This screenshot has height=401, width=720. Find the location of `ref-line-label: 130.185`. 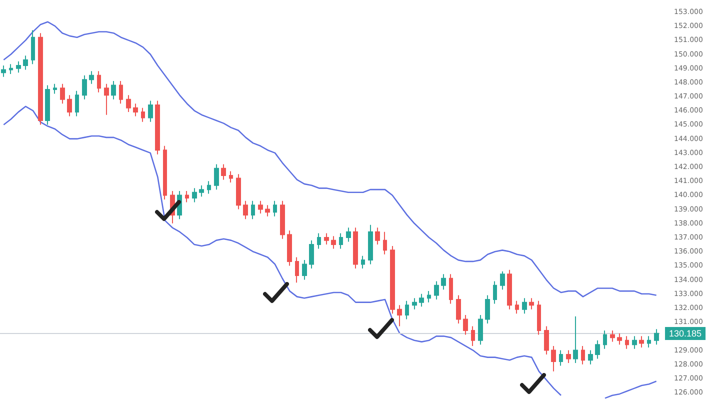

ref-line-label: 130.185 is located at coordinates (685, 333).